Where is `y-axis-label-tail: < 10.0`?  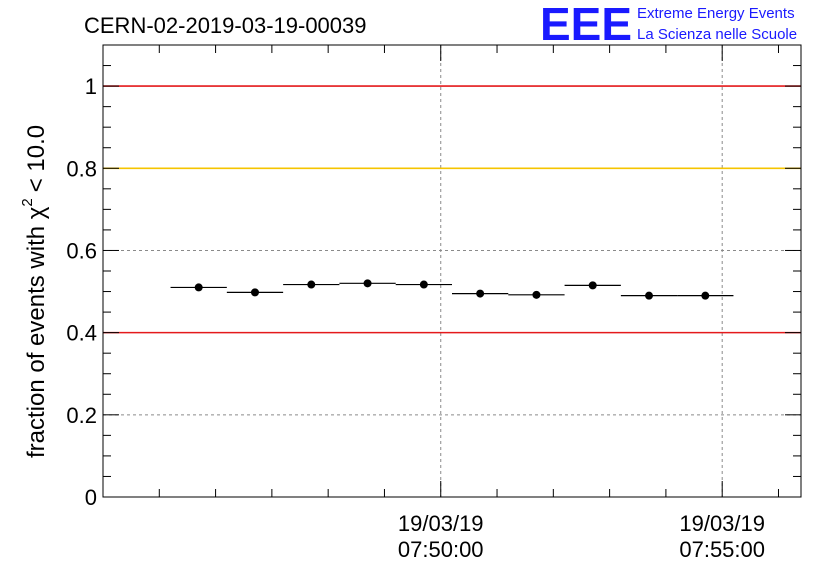
y-axis-label-tail: < 10.0 is located at coordinates (36, 158).